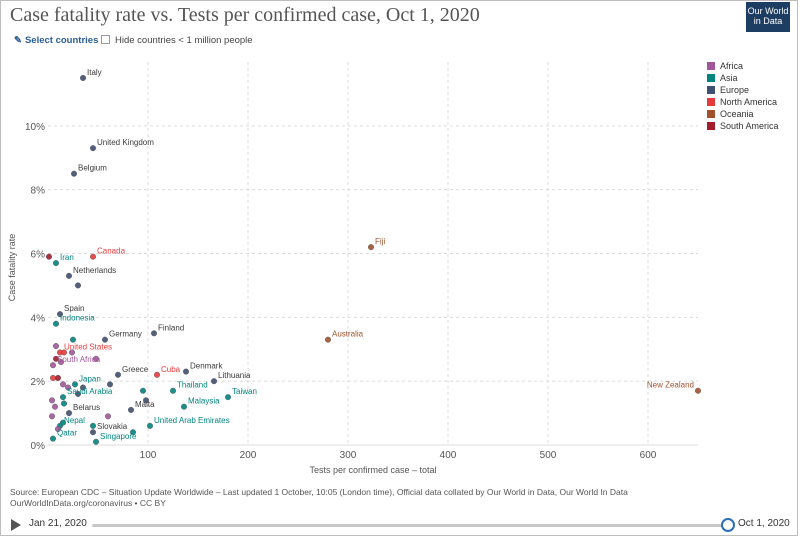  Describe the element at coordinates (184, 40) in the screenshot. I see `hide-small-countries-label: Hide countries < 1 million people` at that location.